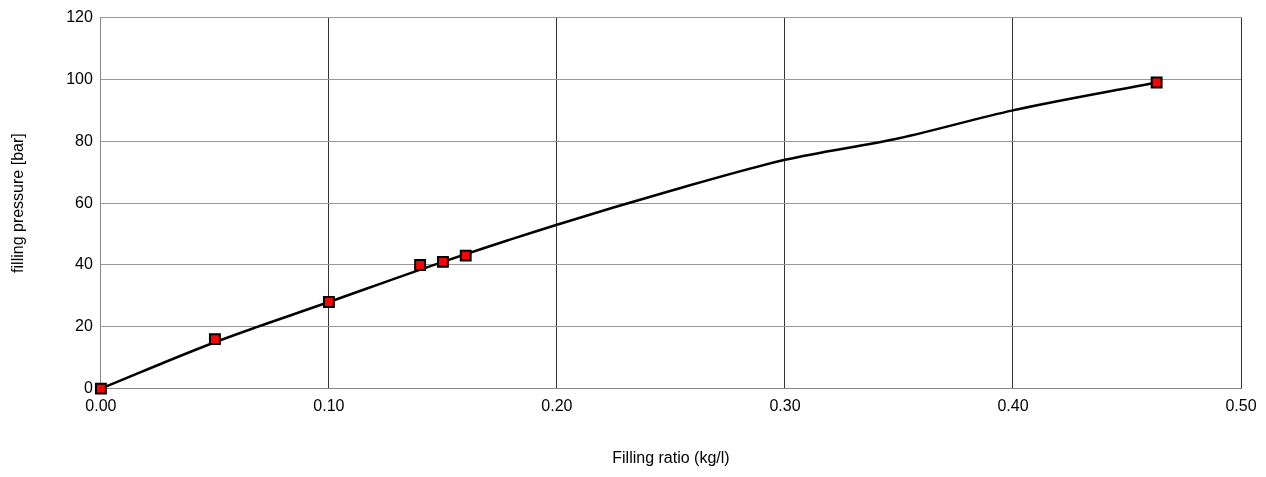 This screenshot has width=1266, height=477. I want to click on x-tick-label: 0.00, so click(101, 405).